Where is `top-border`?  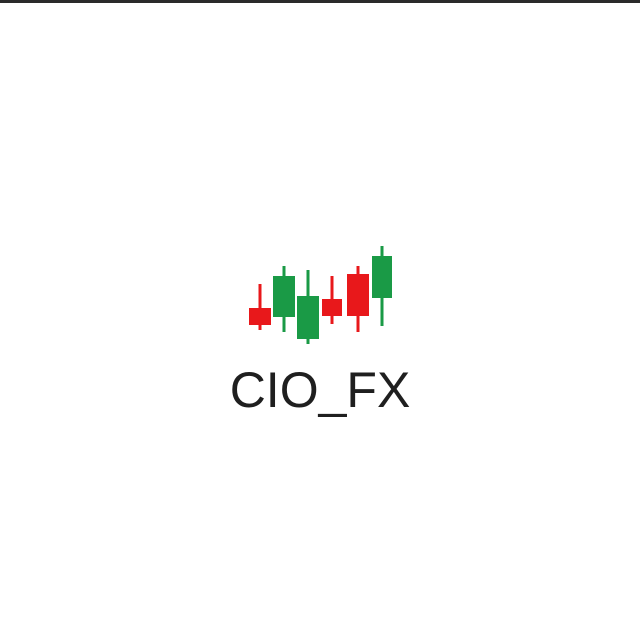
top-border is located at coordinates (320, 1).